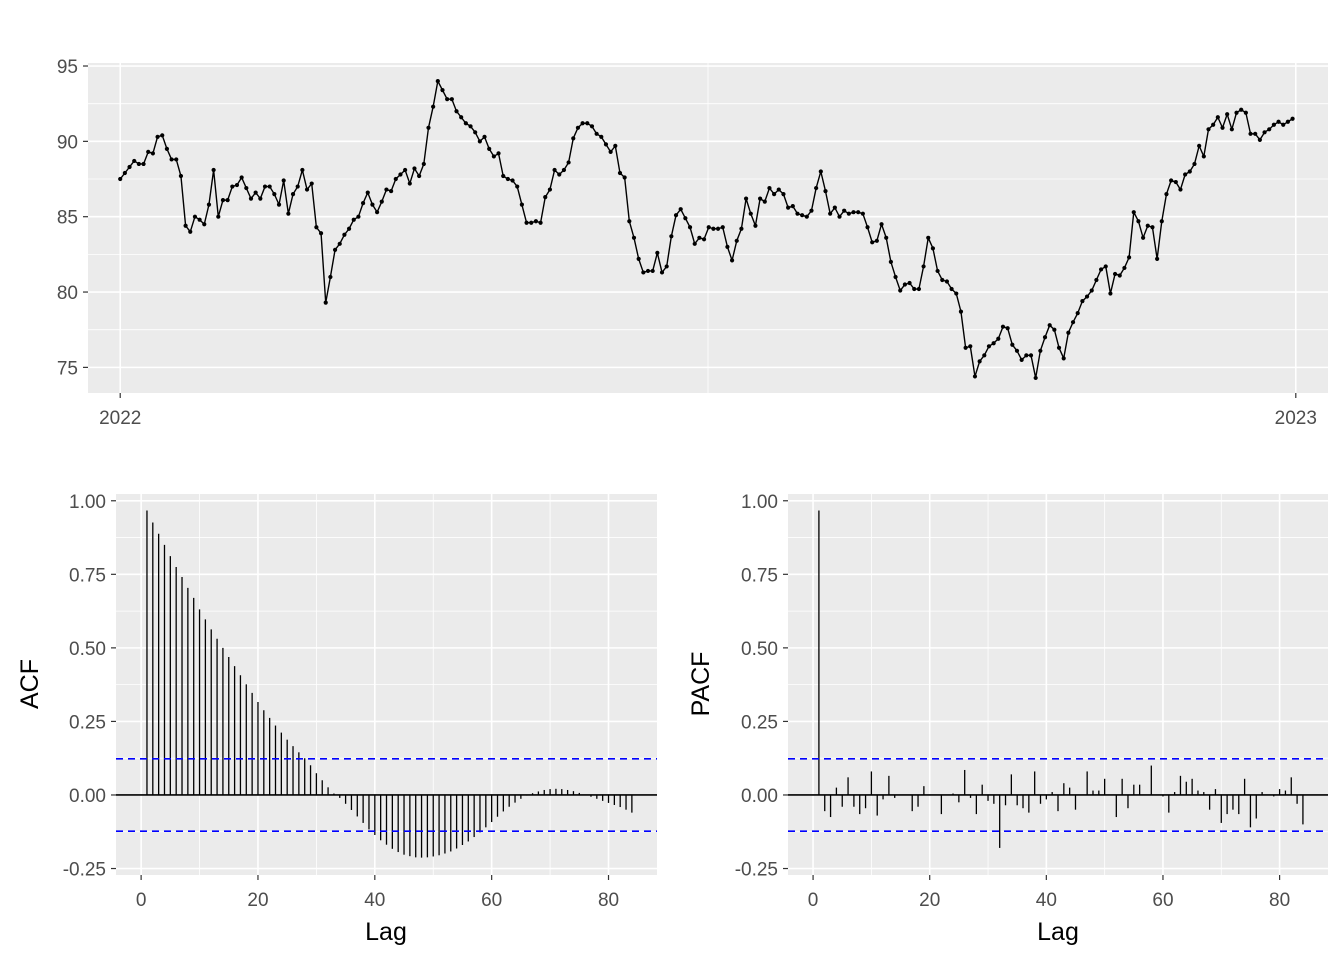 This screenshot has height=960, width=1344. What do you see at coordinates (1046, 900) in the screenshot?
I see `pacf-x-tick-label: 40` at bounding box center [1046, 900].